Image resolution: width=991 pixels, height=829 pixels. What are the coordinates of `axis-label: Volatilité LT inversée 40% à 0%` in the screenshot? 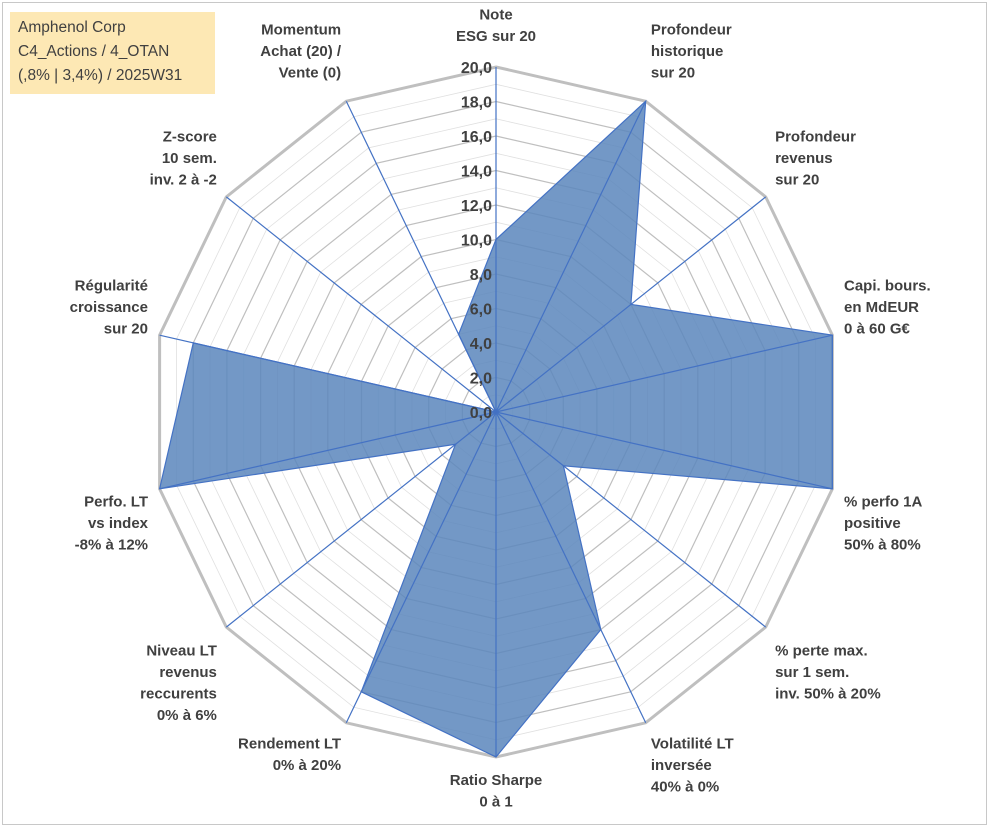 It's located at (692, 765).